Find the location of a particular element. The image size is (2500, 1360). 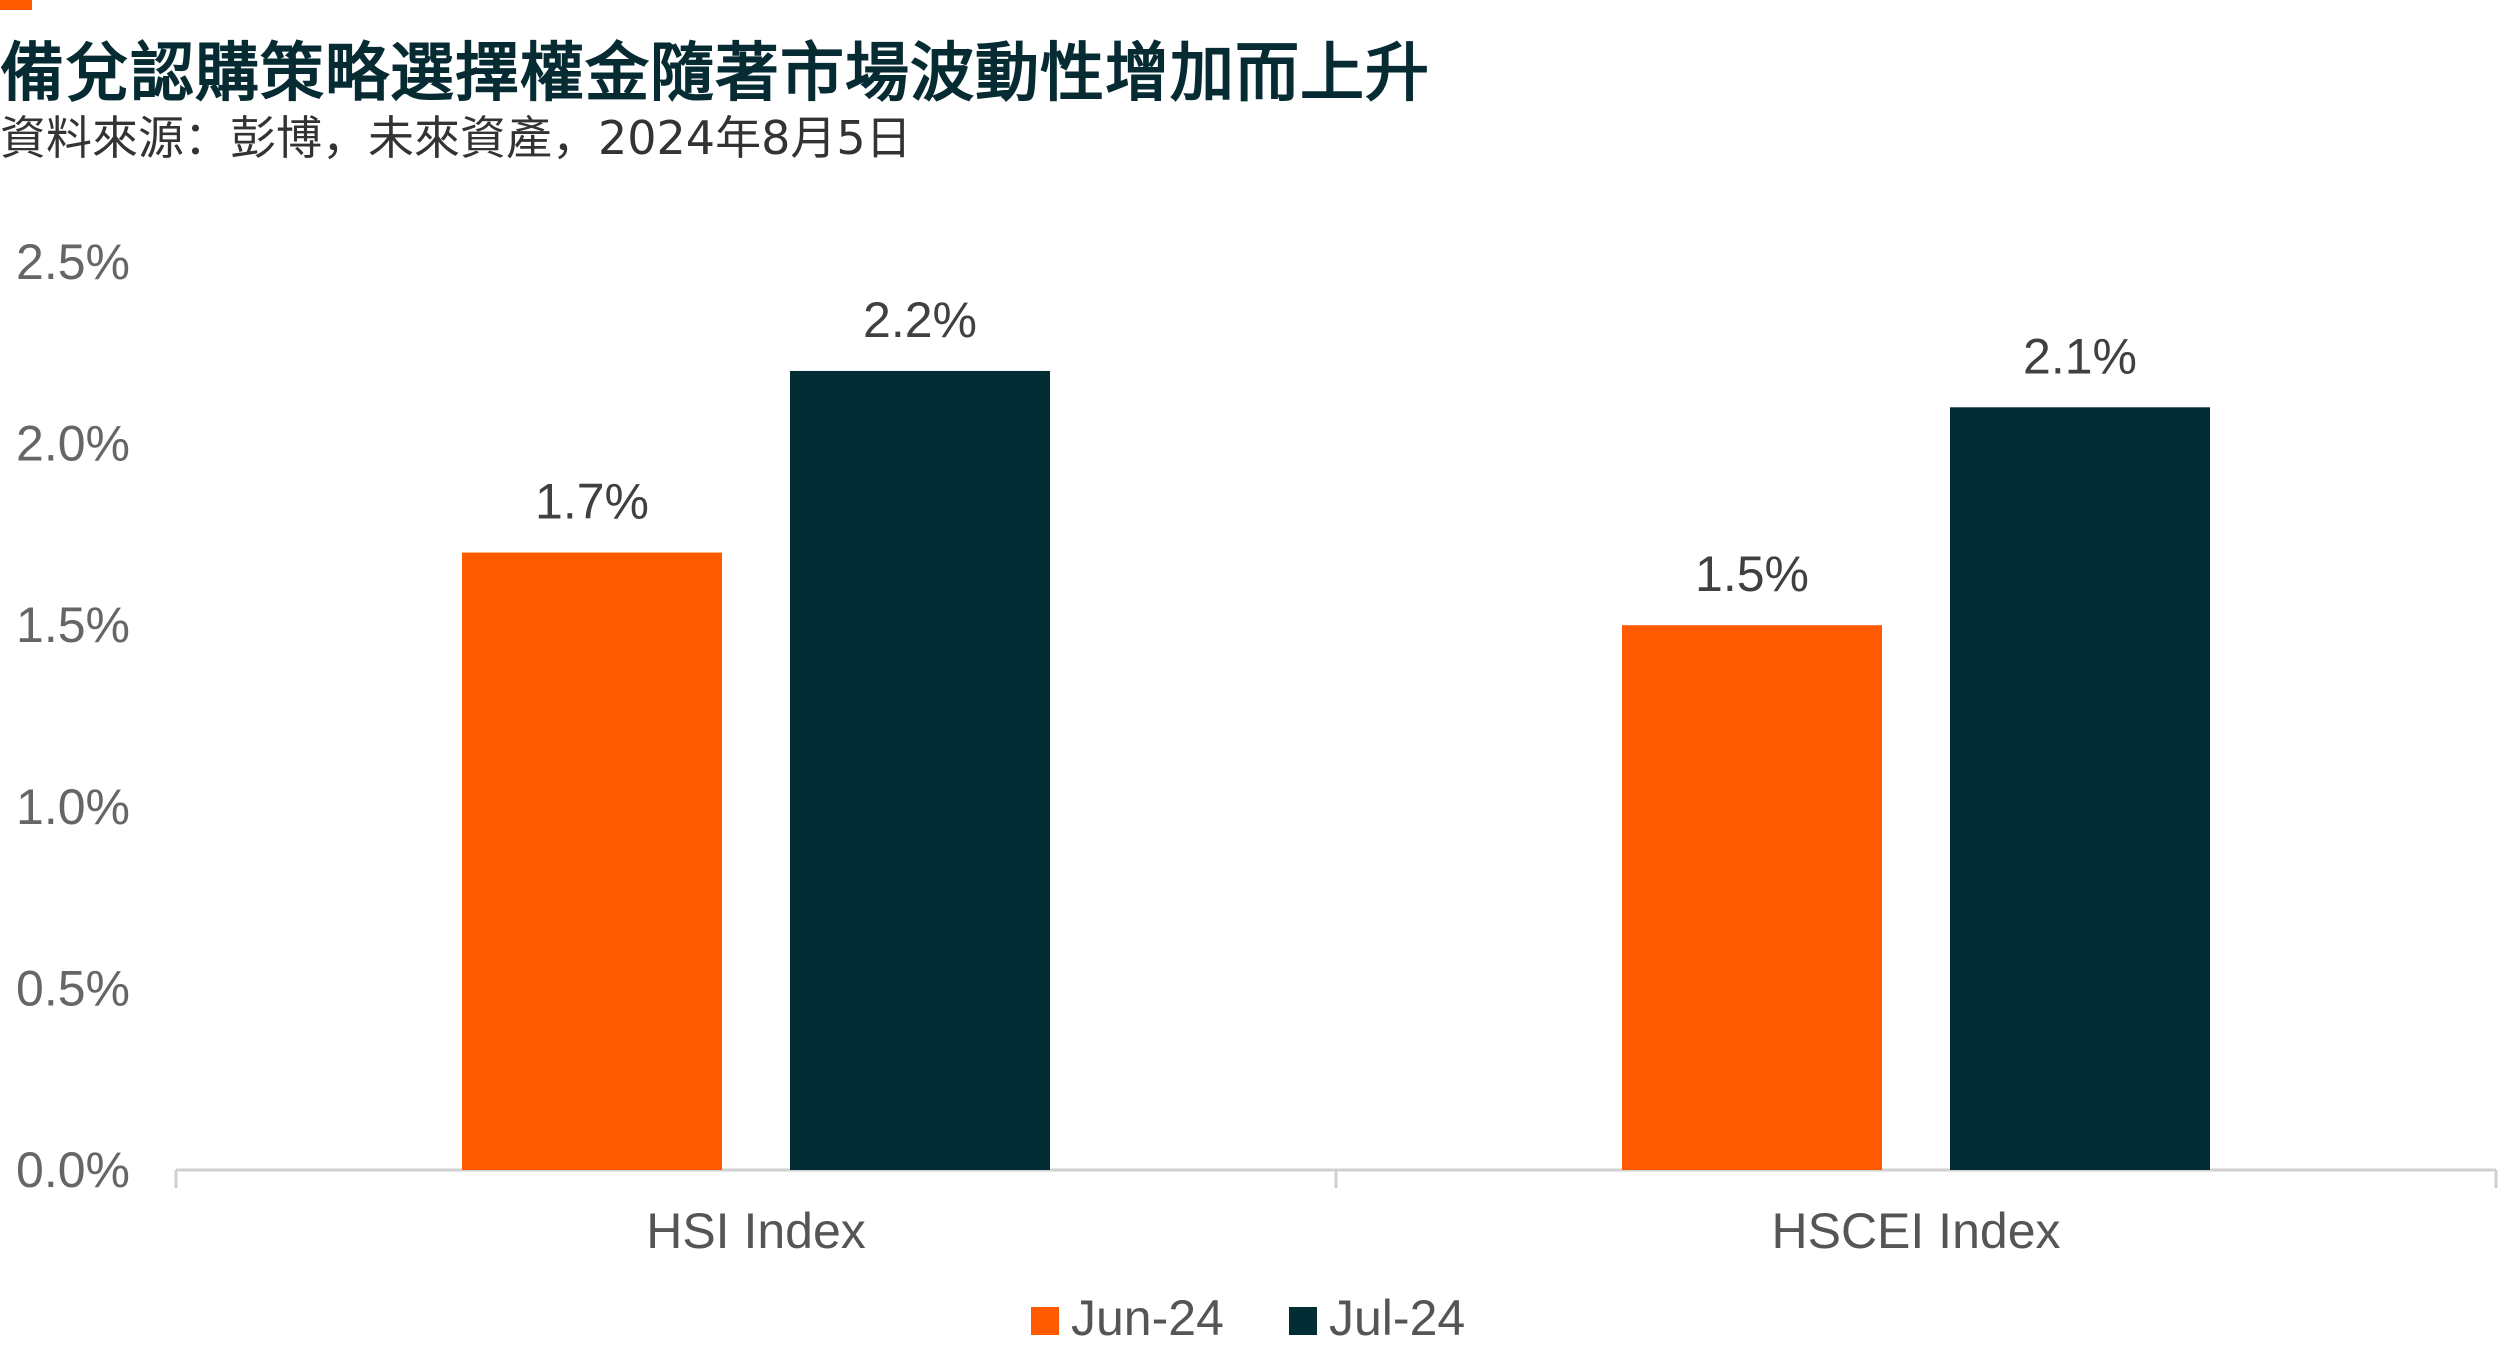

legend-label: Jun-24 is located at coordinates (1147, 1318).